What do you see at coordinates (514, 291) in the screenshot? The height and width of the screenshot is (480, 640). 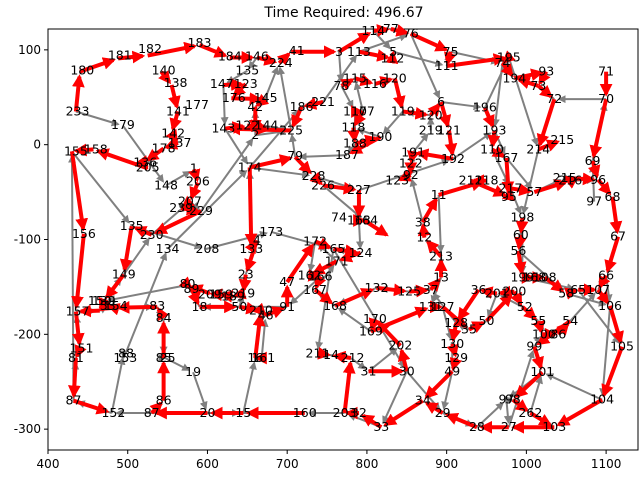 I see `node-label: 200` at bounding box center [514, 291].